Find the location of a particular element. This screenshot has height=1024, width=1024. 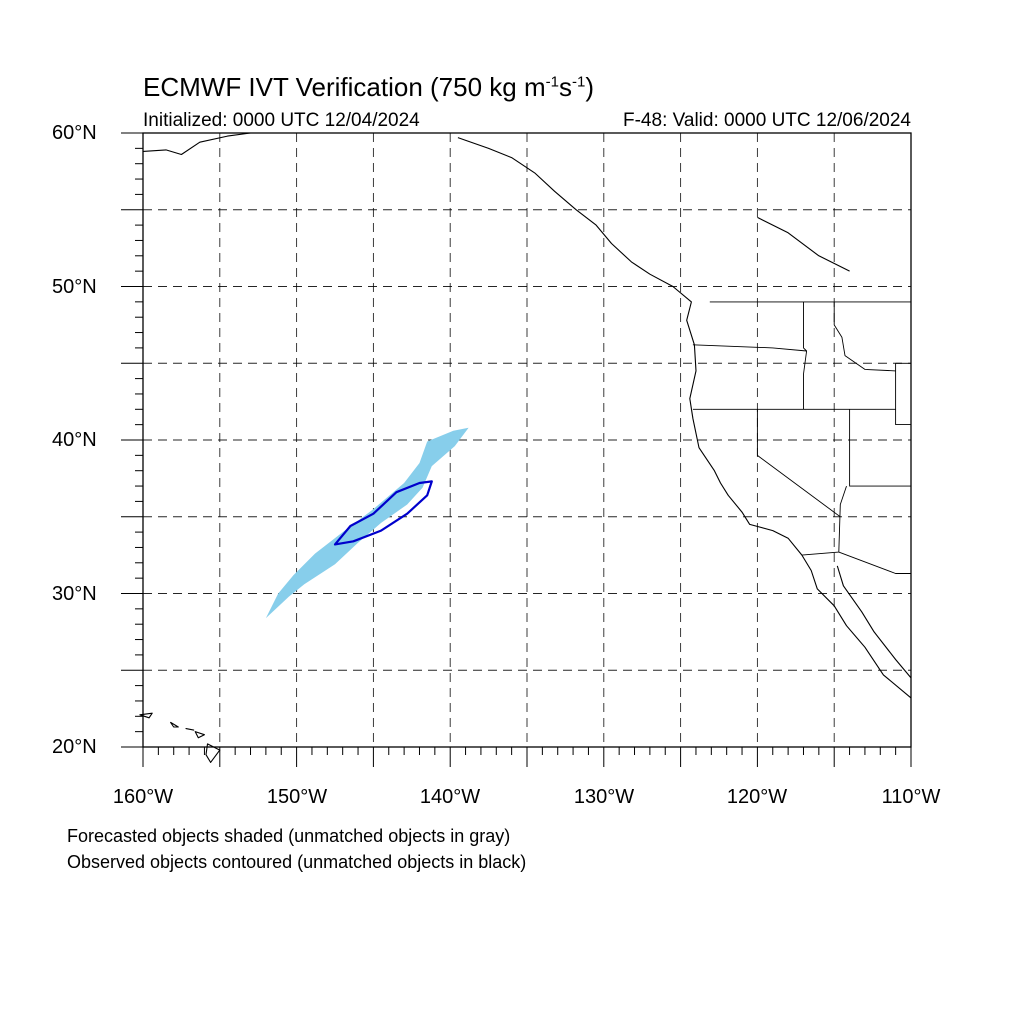

initialized-time: Initialized: 0000 UTC 12/04/2024 is located at coordinates (281, 120).